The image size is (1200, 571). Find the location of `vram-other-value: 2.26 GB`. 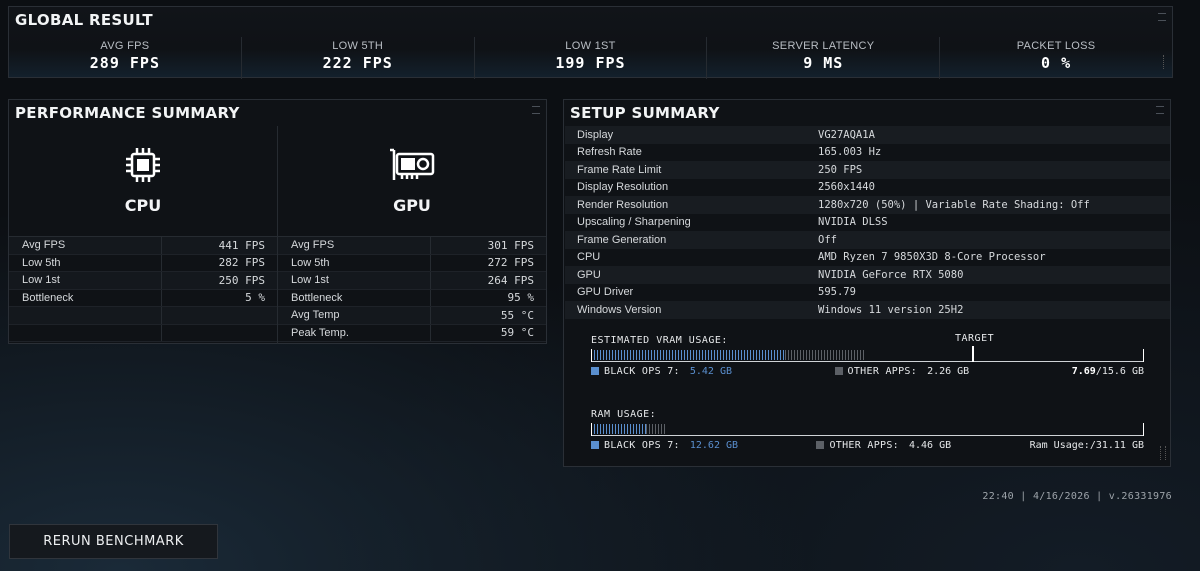

vram-other-value: 2.26 GB is located at coordinates (948, 371).